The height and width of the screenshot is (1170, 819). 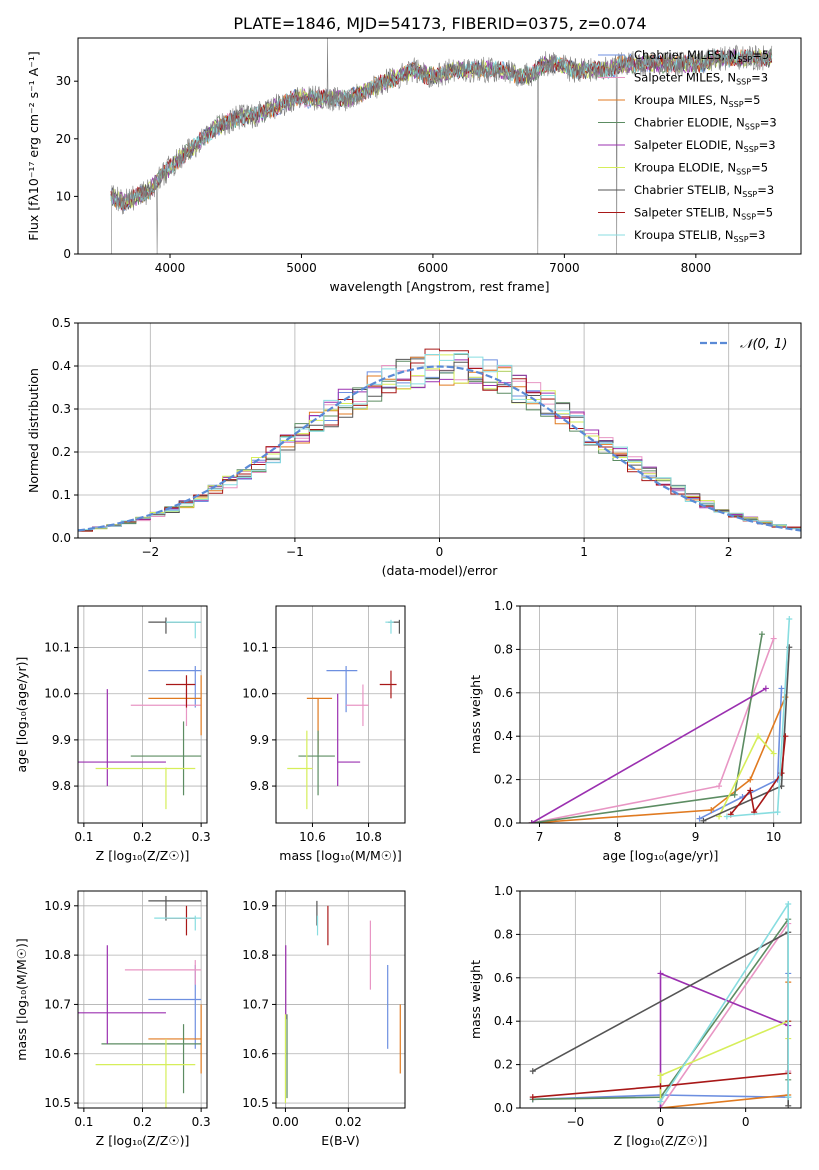 I want to click on y-tick-label: 10, so click(x=63, y=196).